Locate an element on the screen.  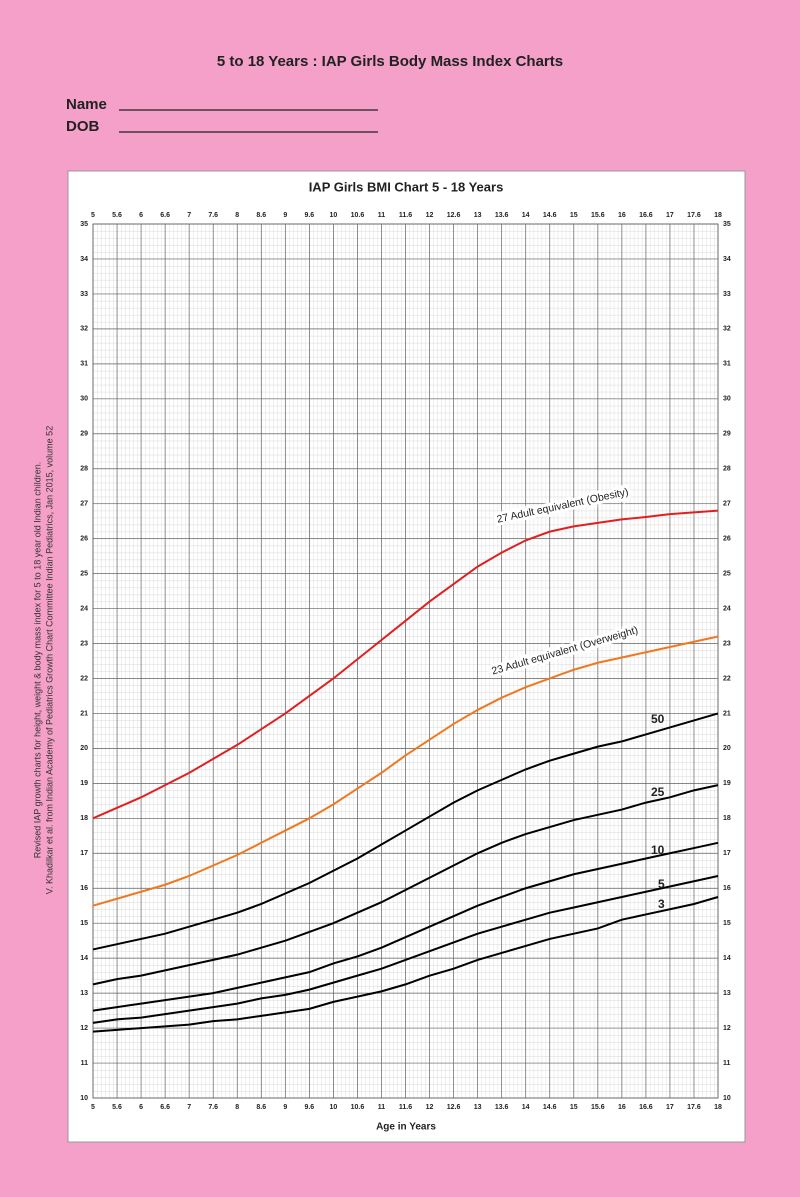
x-axis-label: Age in Years is located at coordinates (406, 1127).